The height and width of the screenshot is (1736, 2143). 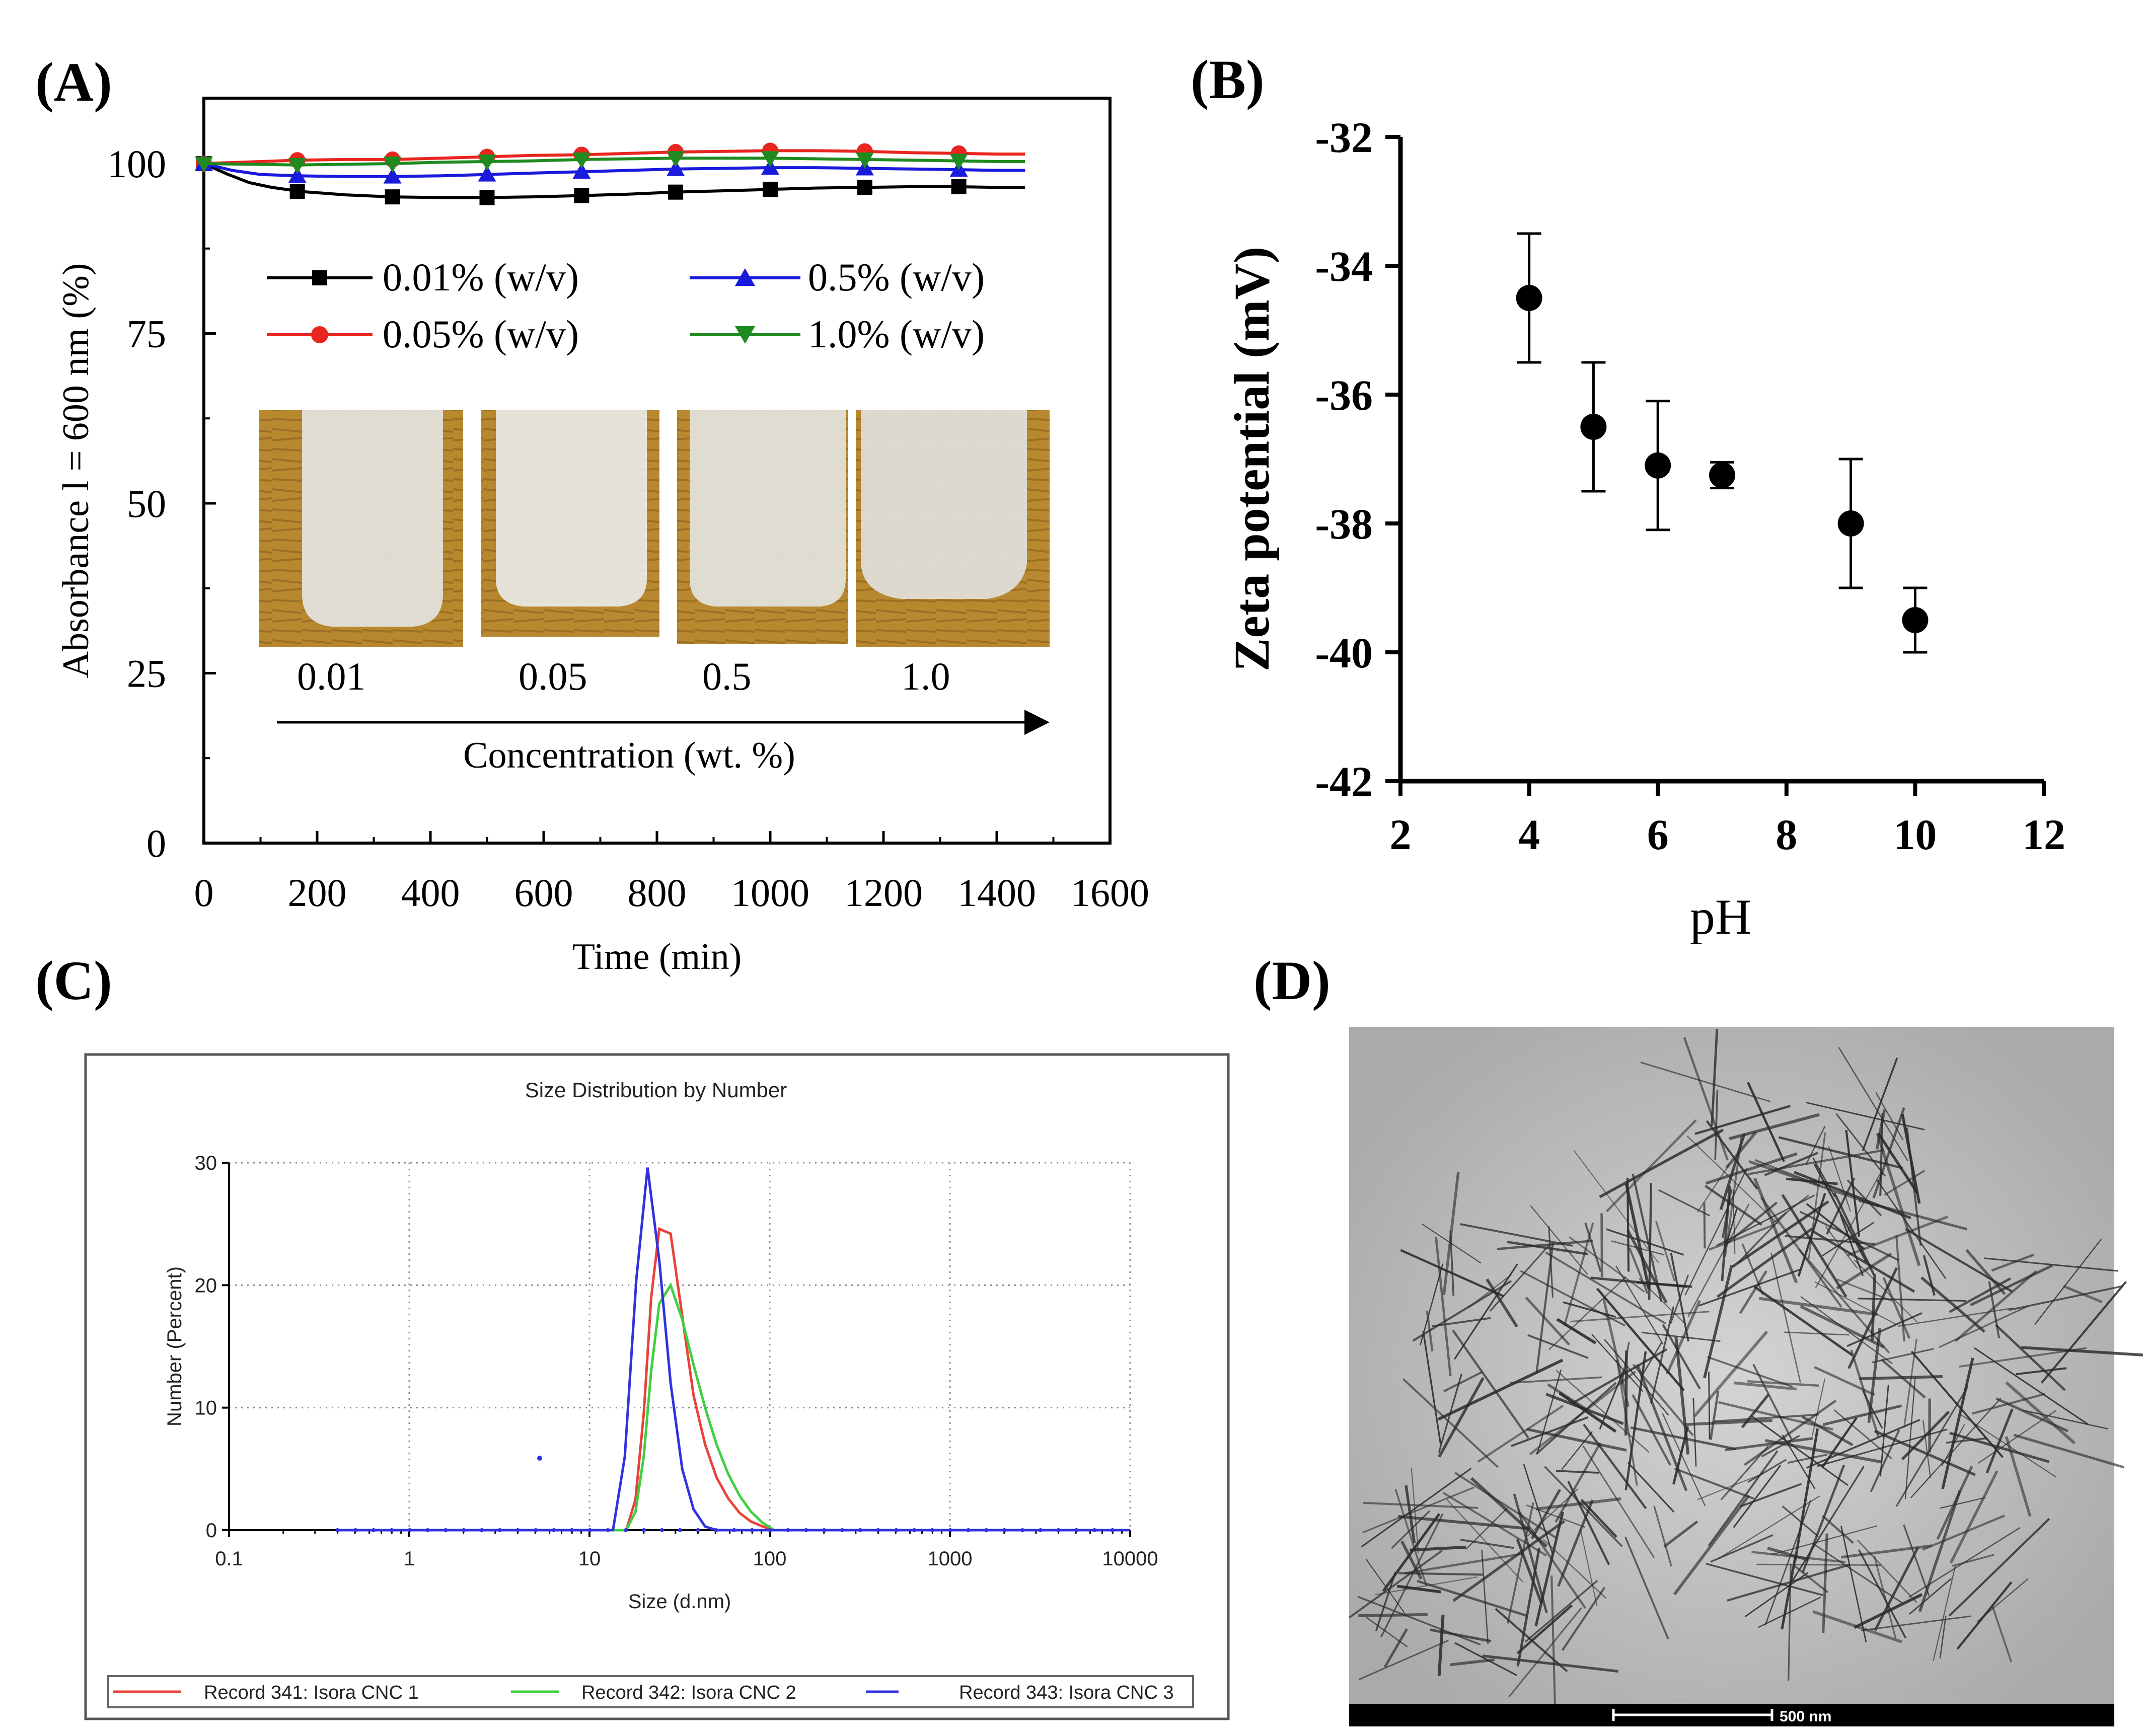 What do you see at coordinates (571, 508) in the screenshot?
I see `vial-2-tube` at bounding box center [571, 508].